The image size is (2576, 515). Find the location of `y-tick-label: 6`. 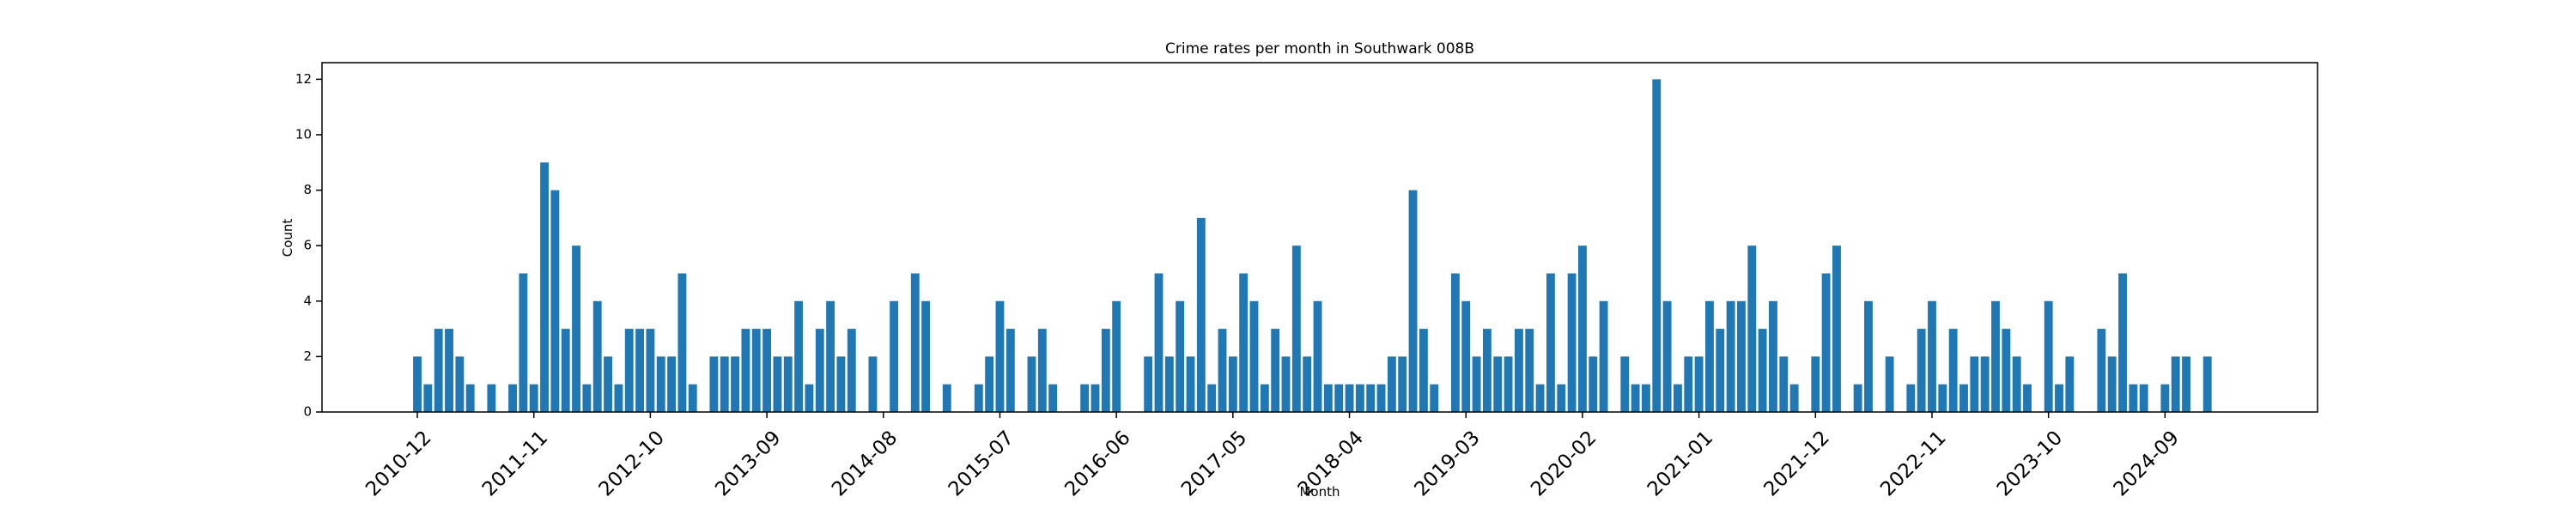

y-tick-label: 6 is located at coordinates (307, 245).